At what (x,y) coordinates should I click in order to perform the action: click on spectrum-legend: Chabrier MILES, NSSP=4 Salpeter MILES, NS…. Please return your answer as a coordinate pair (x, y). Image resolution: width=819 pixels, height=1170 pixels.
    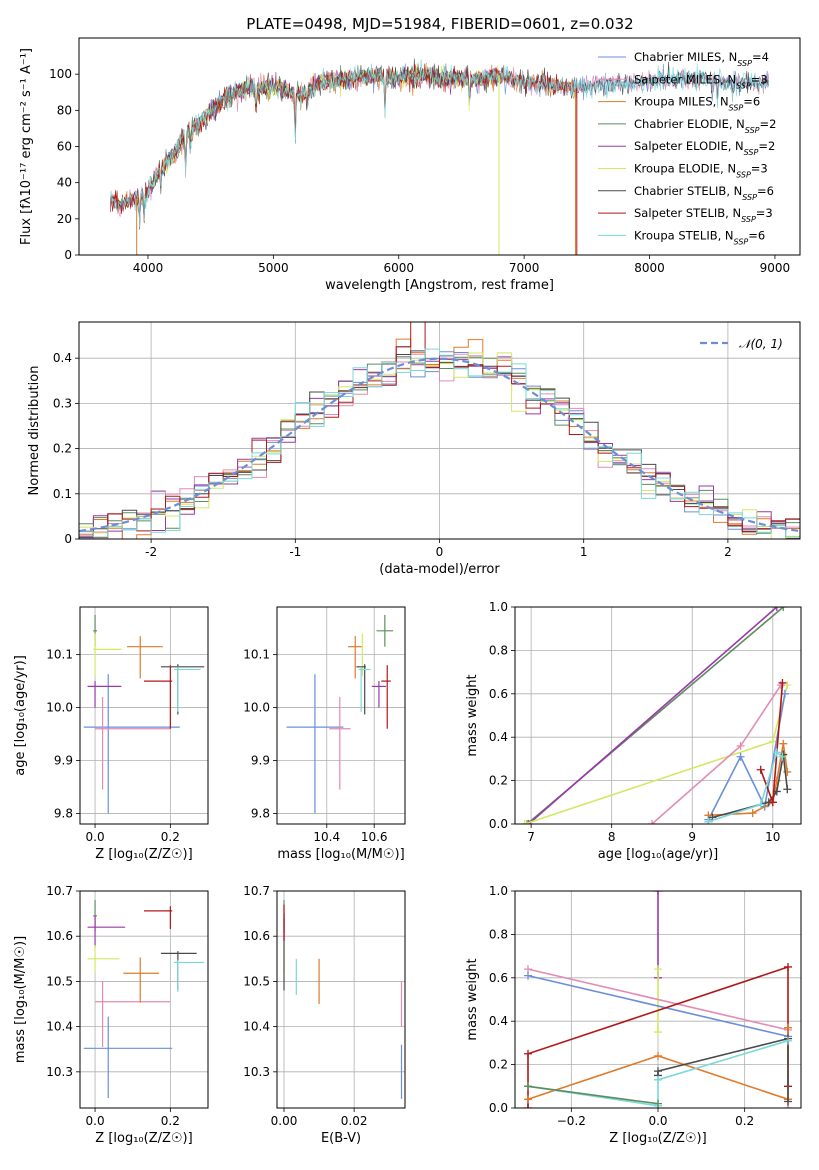
    Looking at the image, I should click on (687, 148).